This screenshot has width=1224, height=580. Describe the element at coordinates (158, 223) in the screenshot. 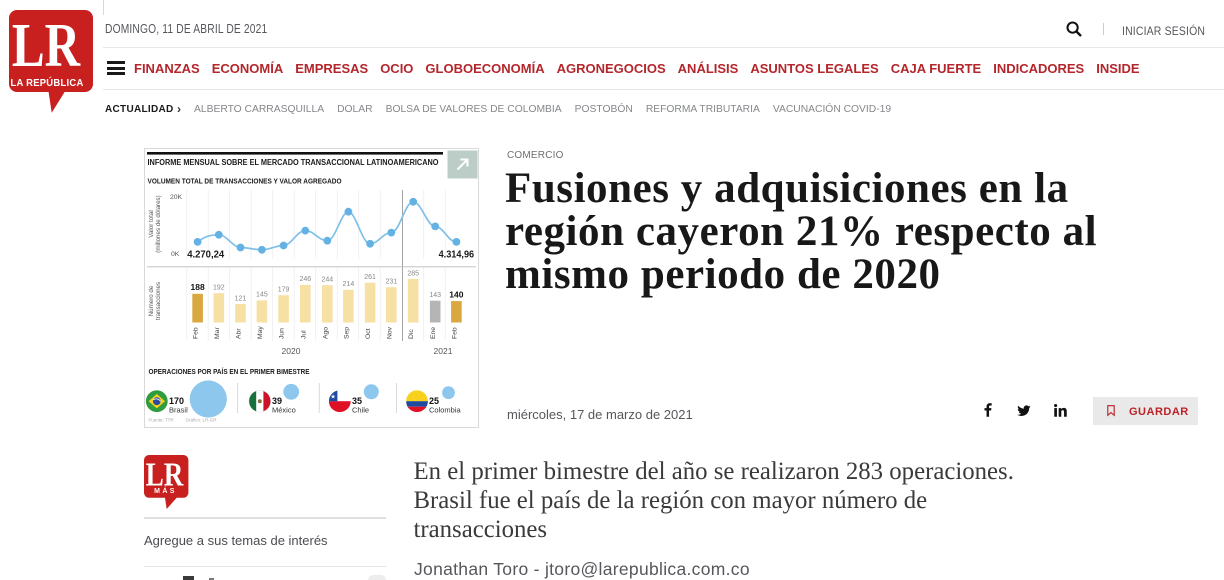

I see `svg-text: (millones de dólares)` at that location.